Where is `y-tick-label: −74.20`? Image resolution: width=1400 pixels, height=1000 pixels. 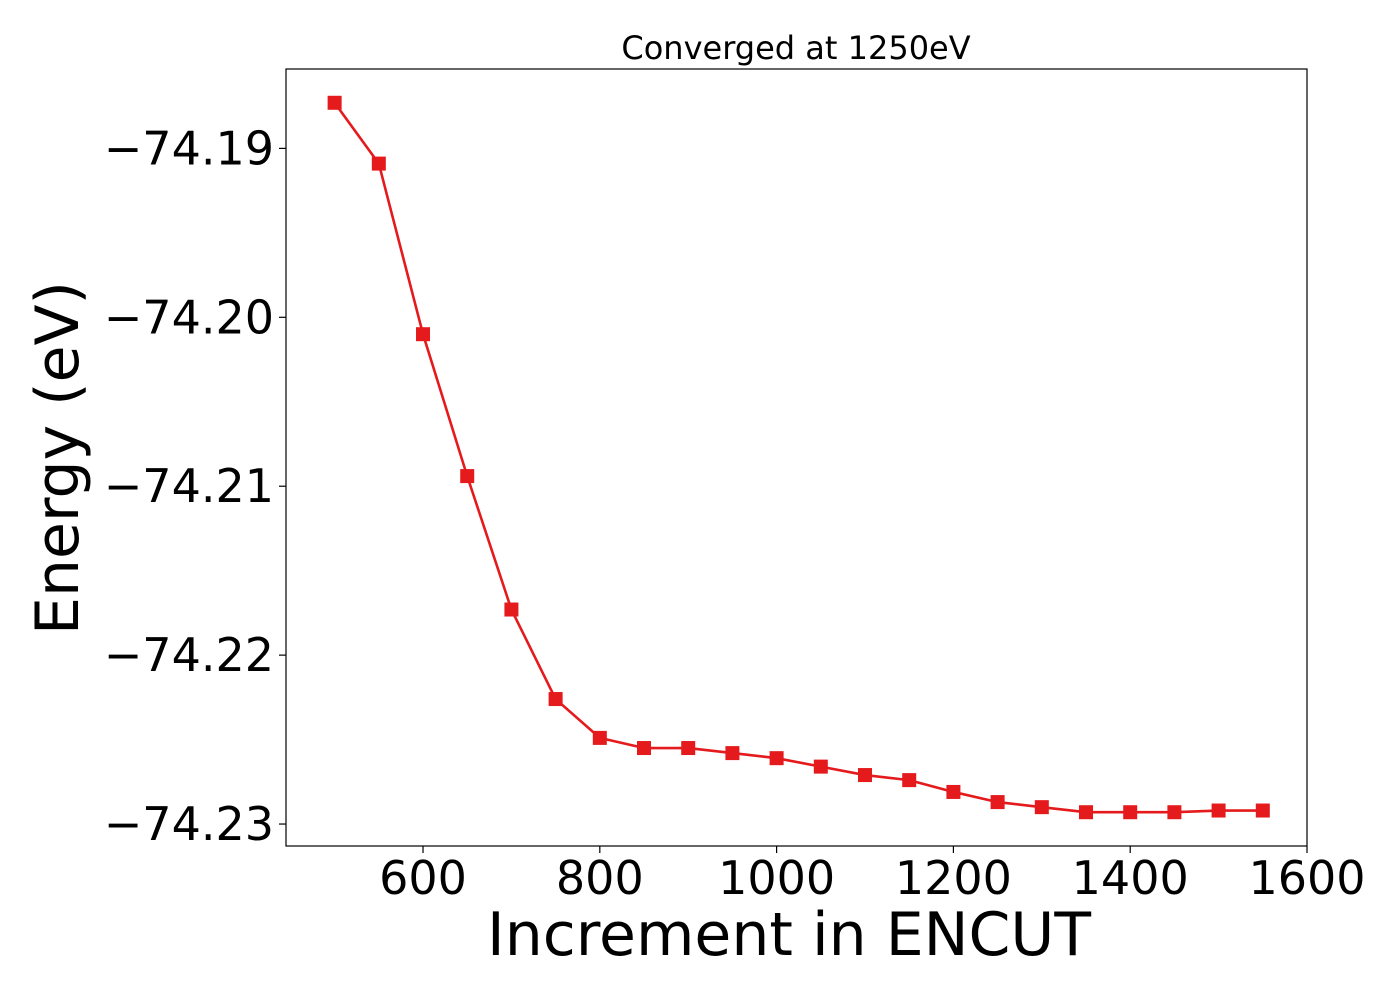 y-tick-label: −74.20 is located at coordinates (189, 317).